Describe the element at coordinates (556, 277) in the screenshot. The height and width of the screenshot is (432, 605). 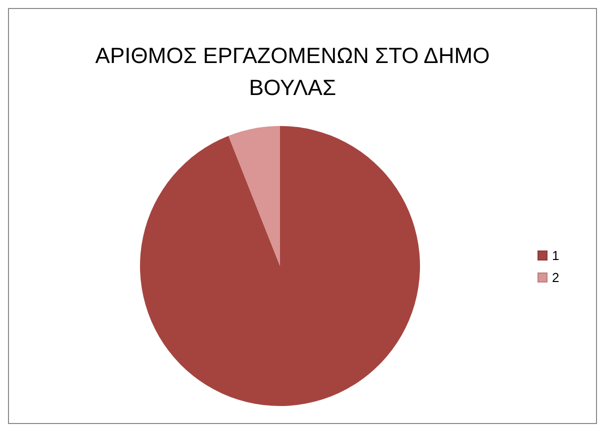
I see `legend-label: 2` at that location.